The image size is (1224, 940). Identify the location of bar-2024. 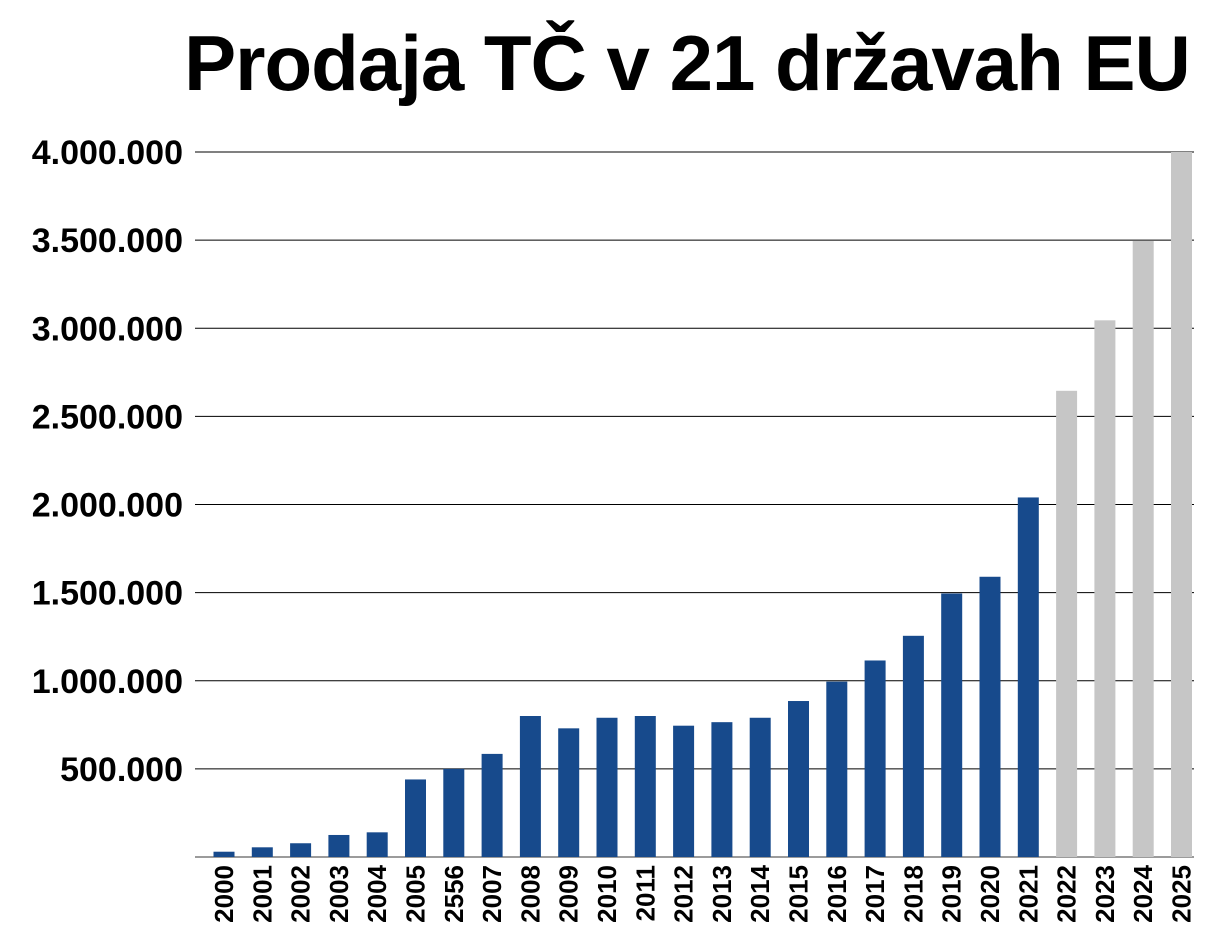
(1143, 549).